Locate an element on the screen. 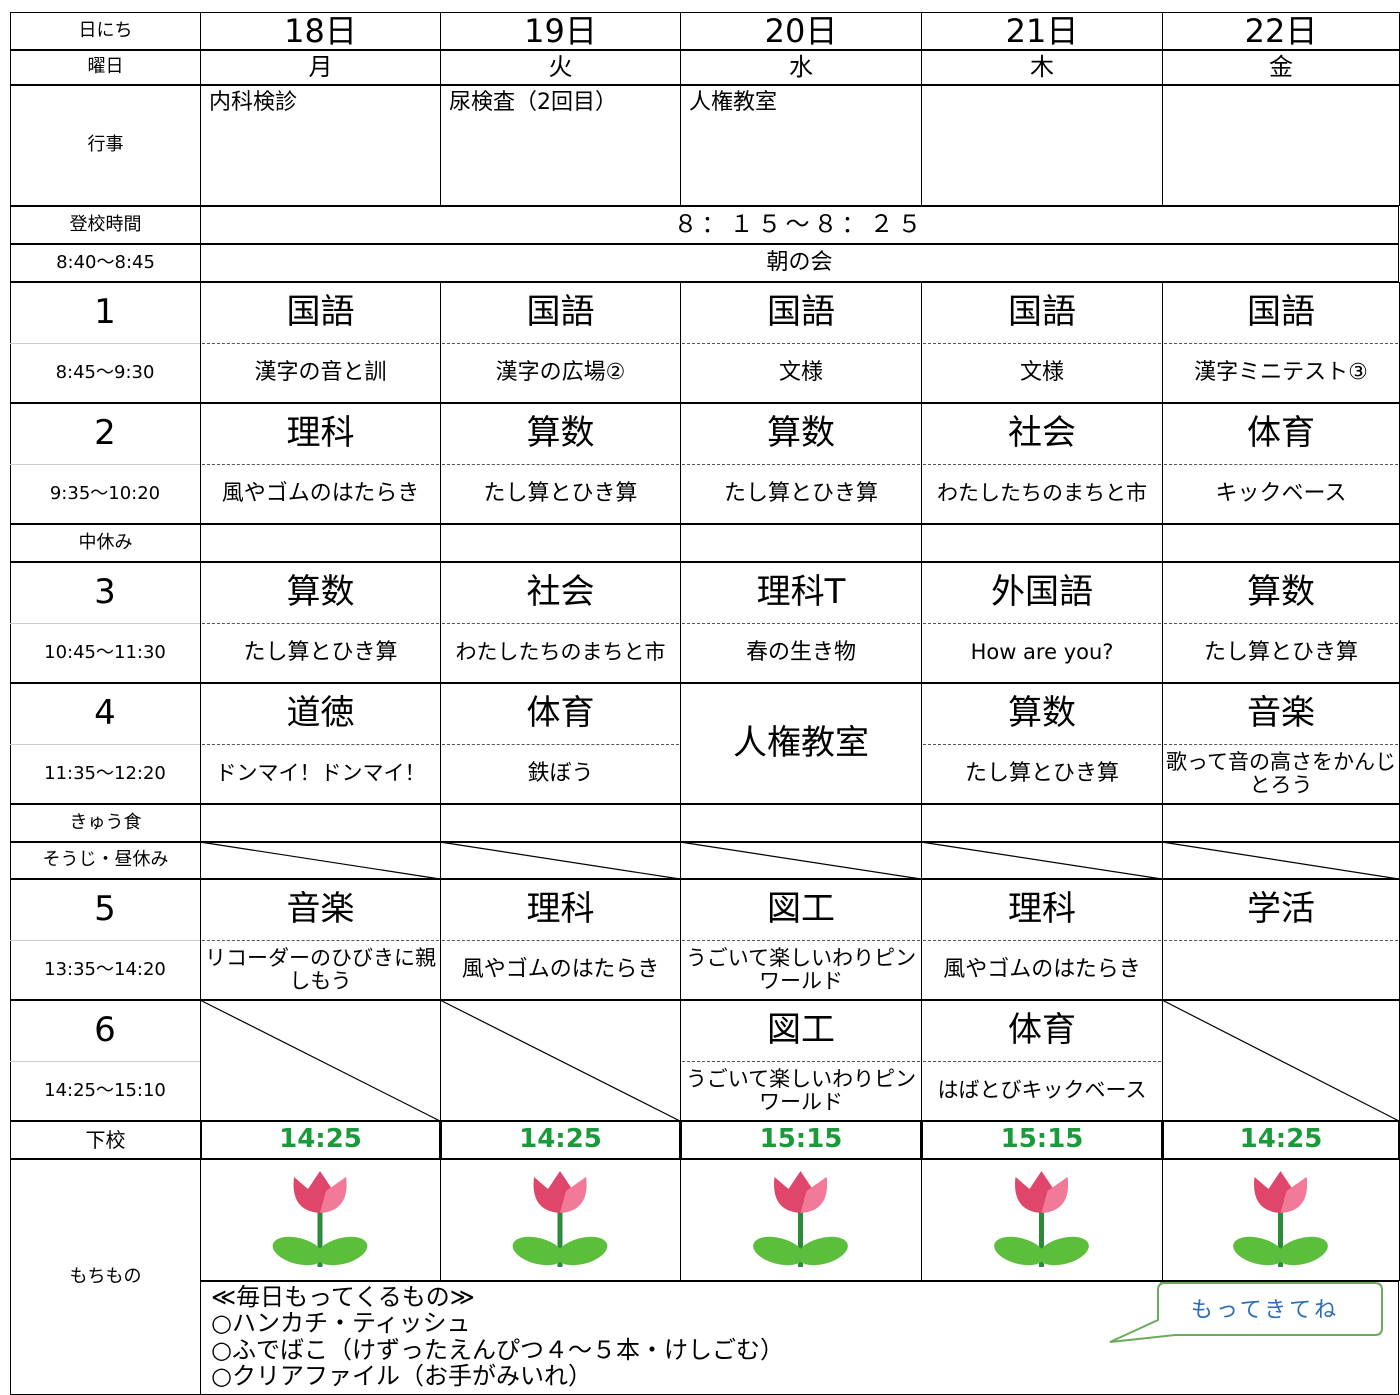  period-number: 1 is located at coordinates (105, 313).